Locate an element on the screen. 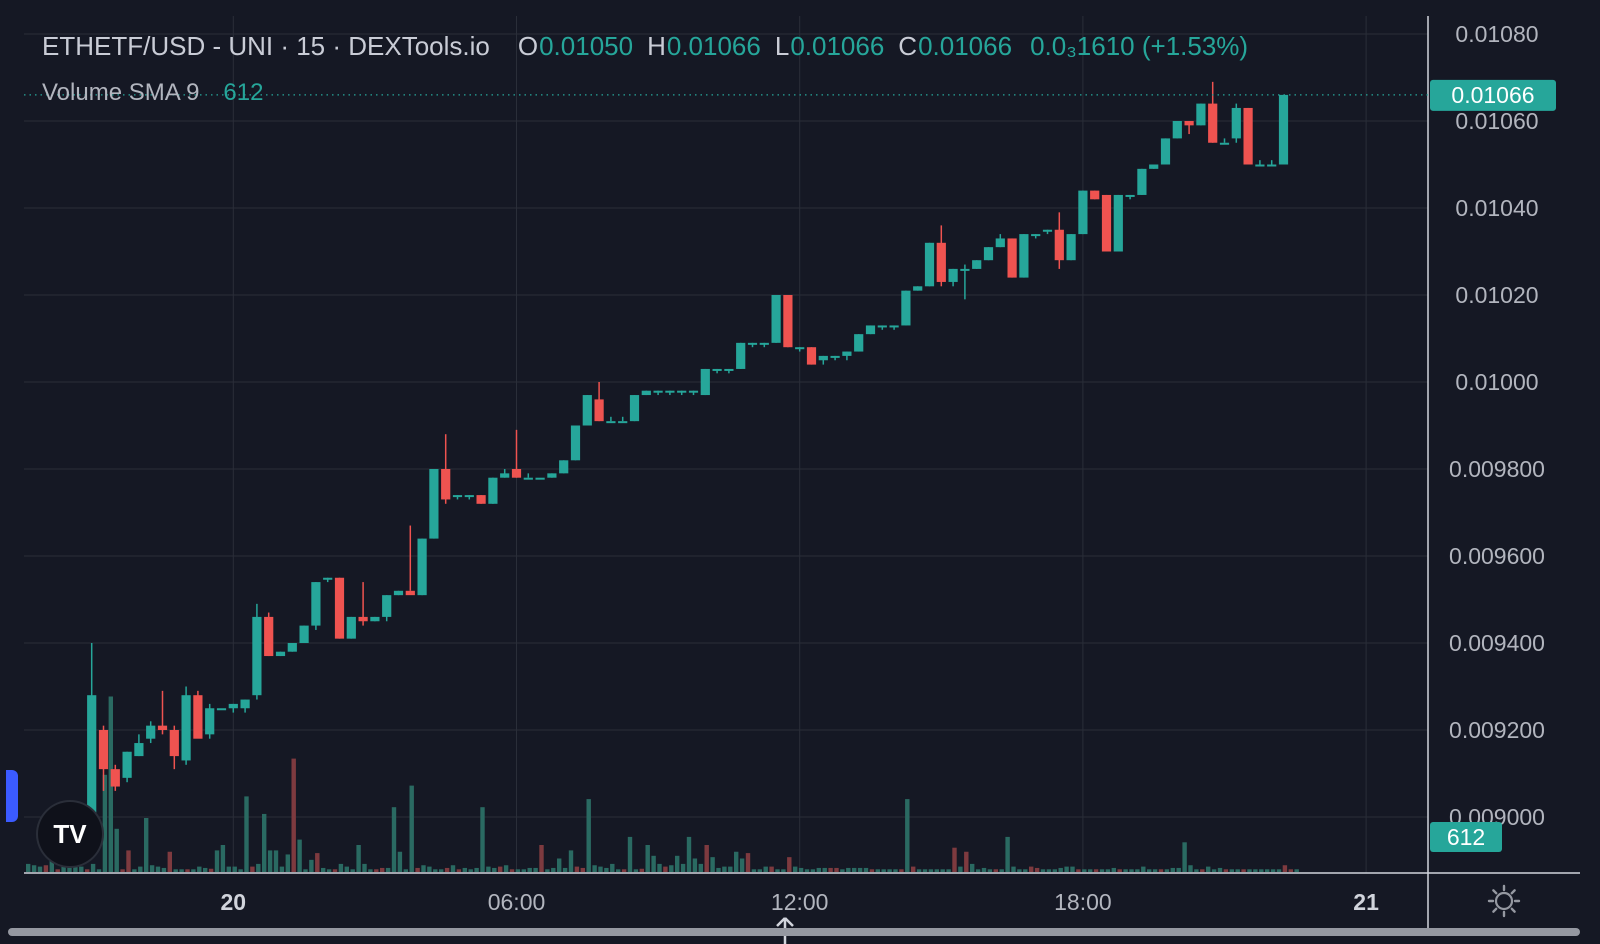  side-panel-toggle is located at coordinates (12, 796).